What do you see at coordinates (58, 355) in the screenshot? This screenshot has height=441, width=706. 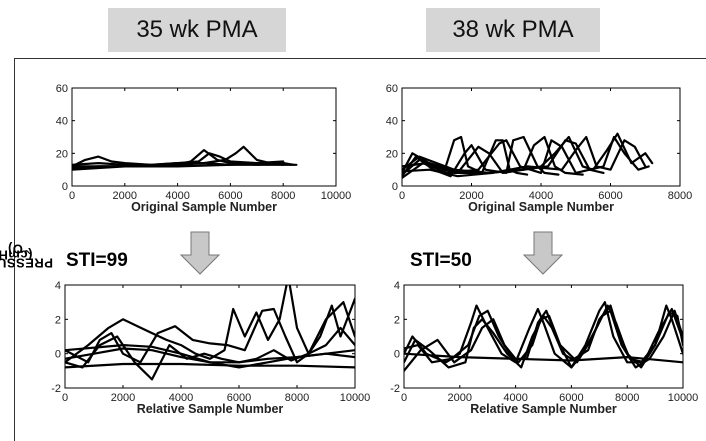 I see `y-tick-label-bl-1: 0` at bounding box center [58, 355].